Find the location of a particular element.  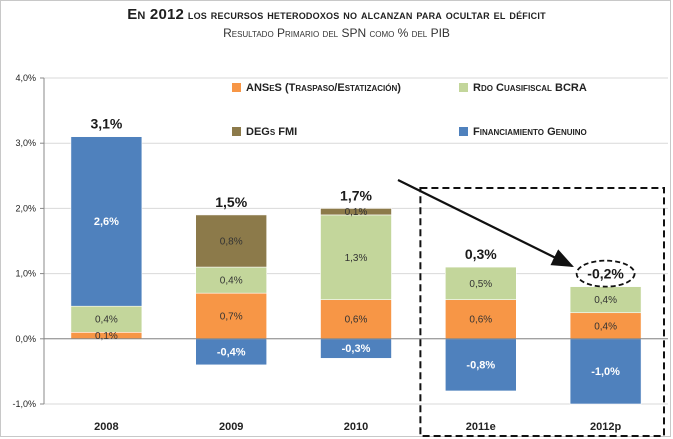

legend-label: DEGs FMI is located at coordinates (271, 132).